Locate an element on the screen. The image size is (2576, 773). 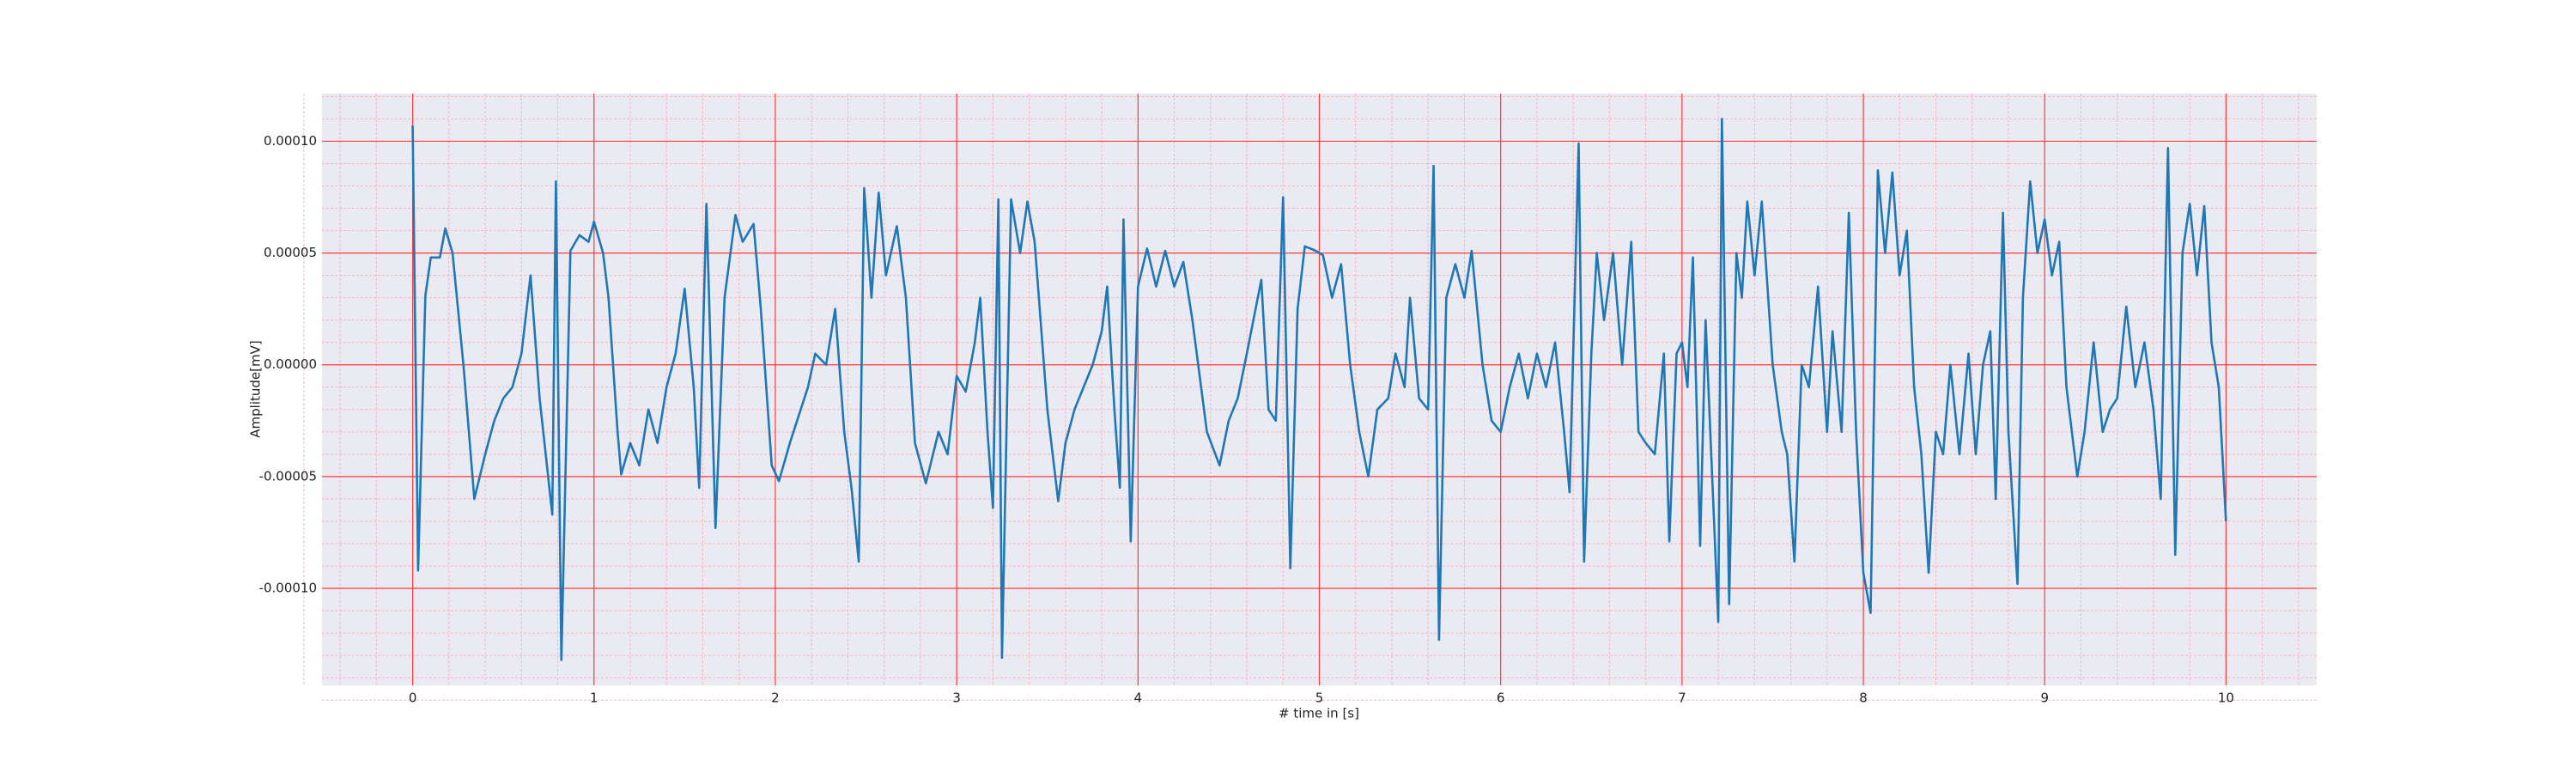
y-tick-label: 0.00010 is located at coordinates (291, 141).